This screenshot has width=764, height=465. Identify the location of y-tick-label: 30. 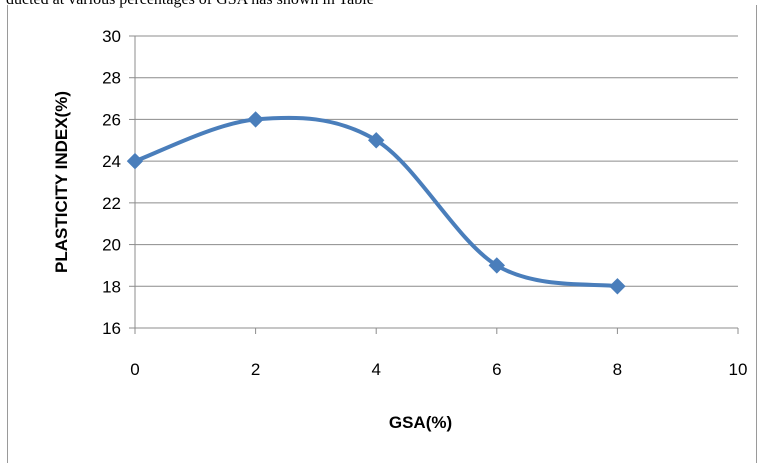
(111, 36).